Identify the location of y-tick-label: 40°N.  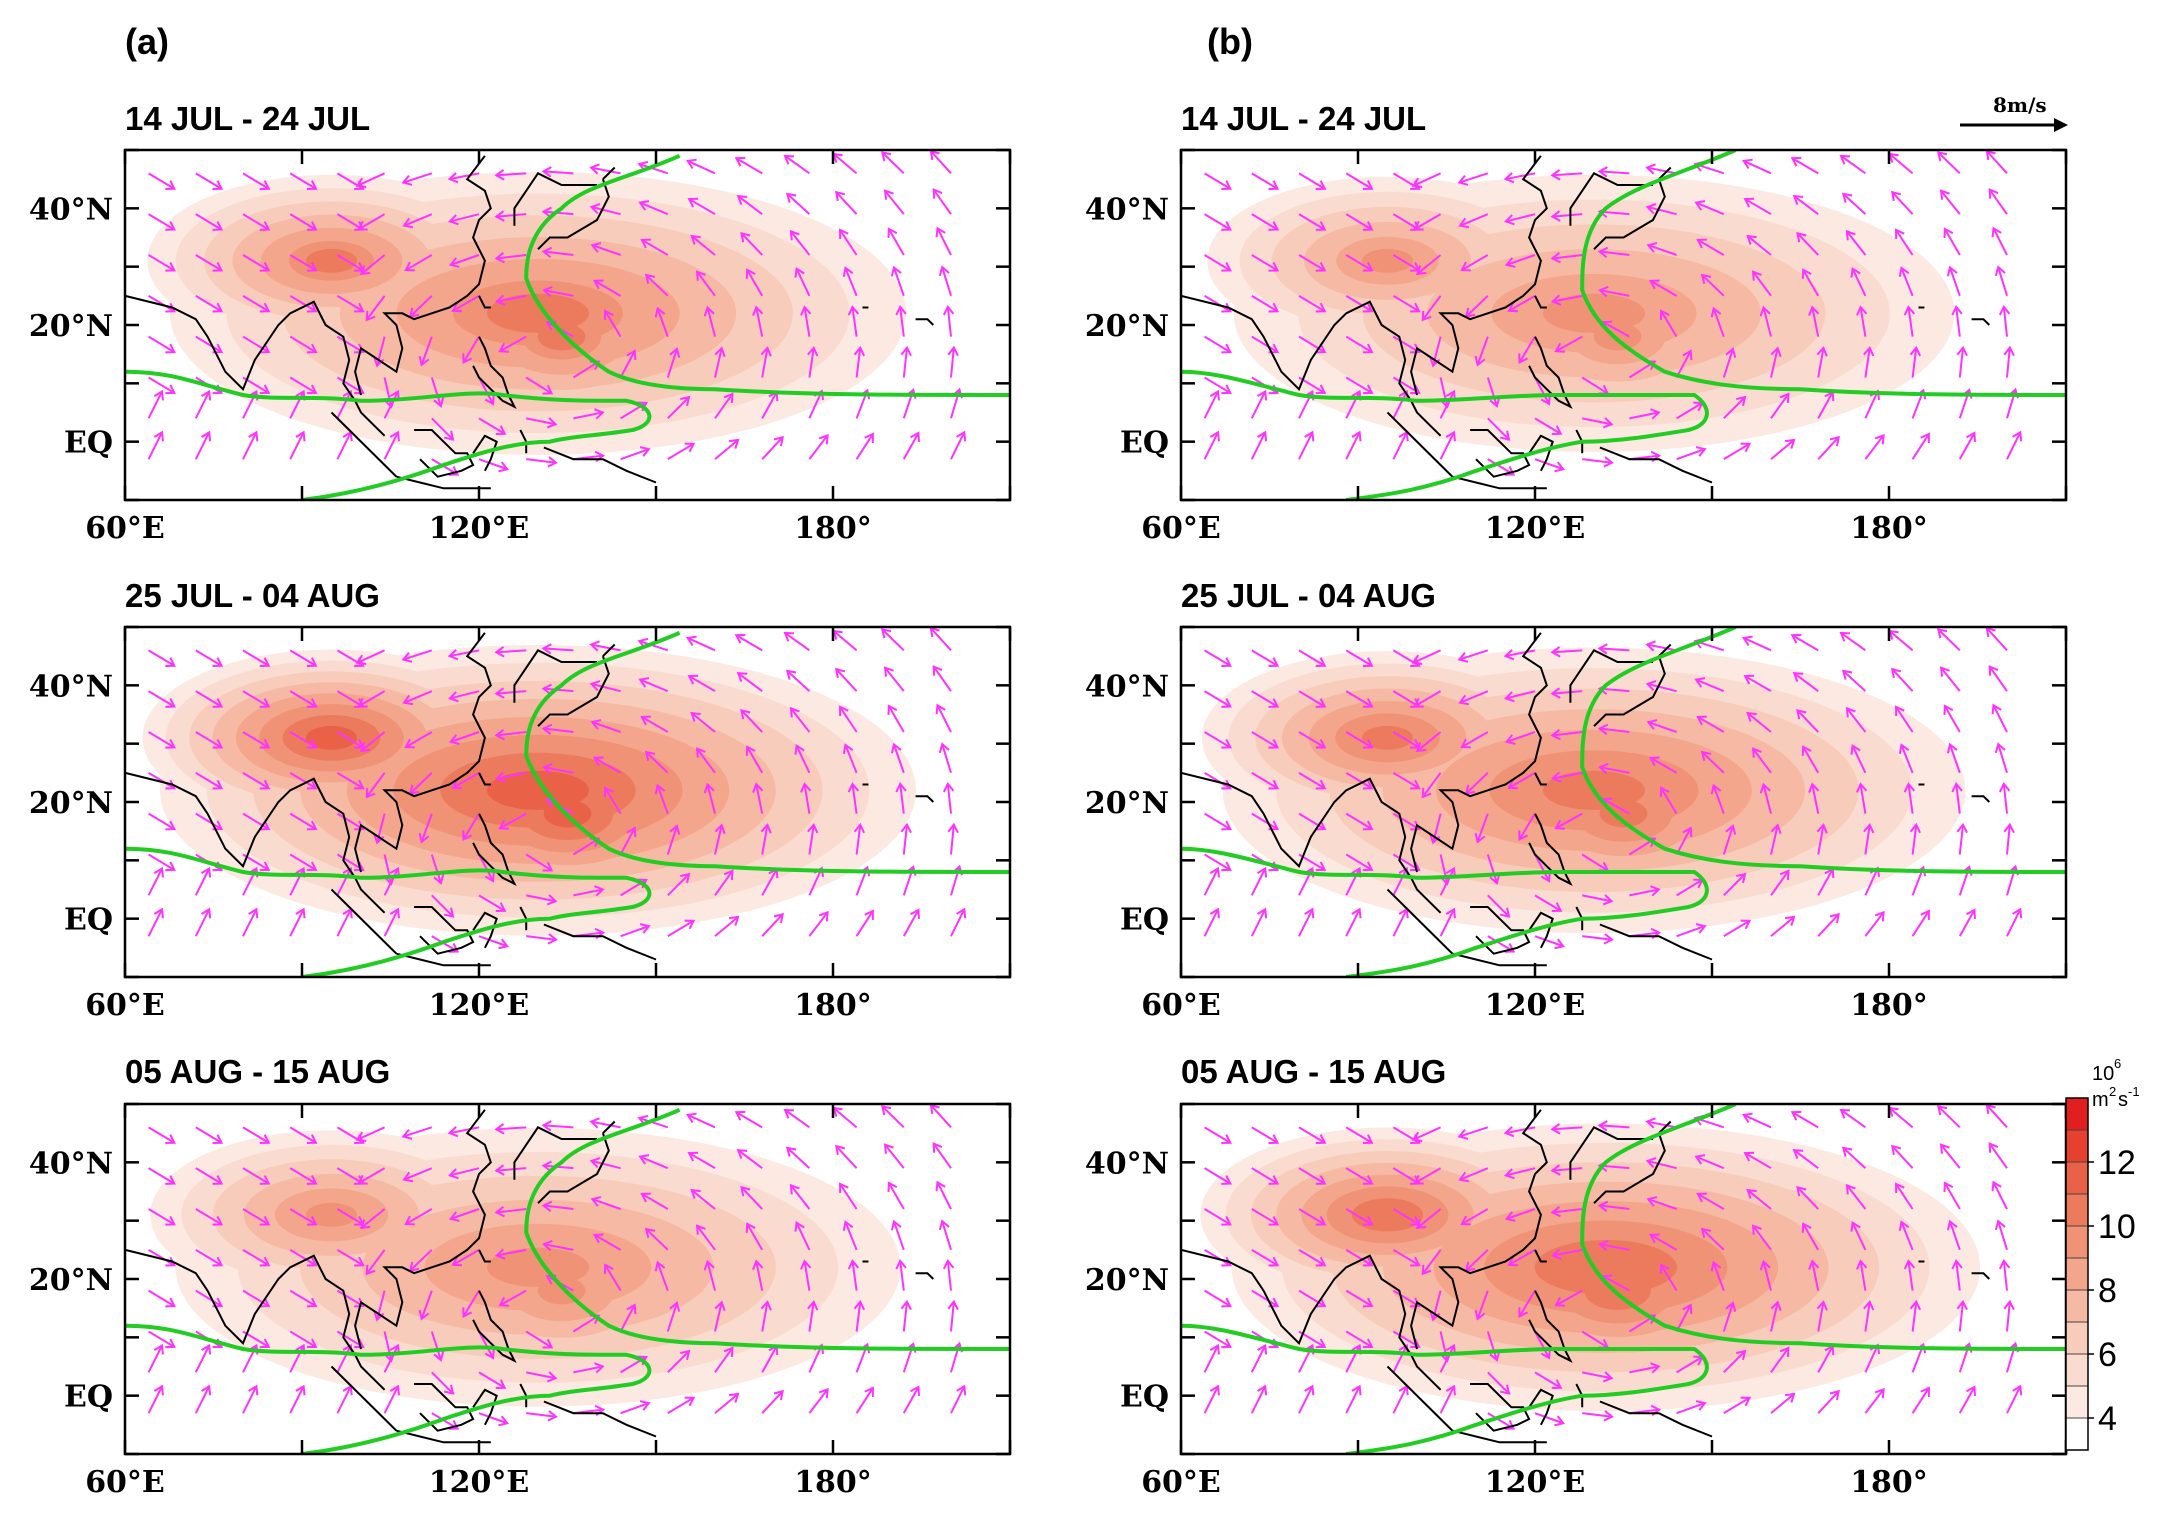
(1127, 686).